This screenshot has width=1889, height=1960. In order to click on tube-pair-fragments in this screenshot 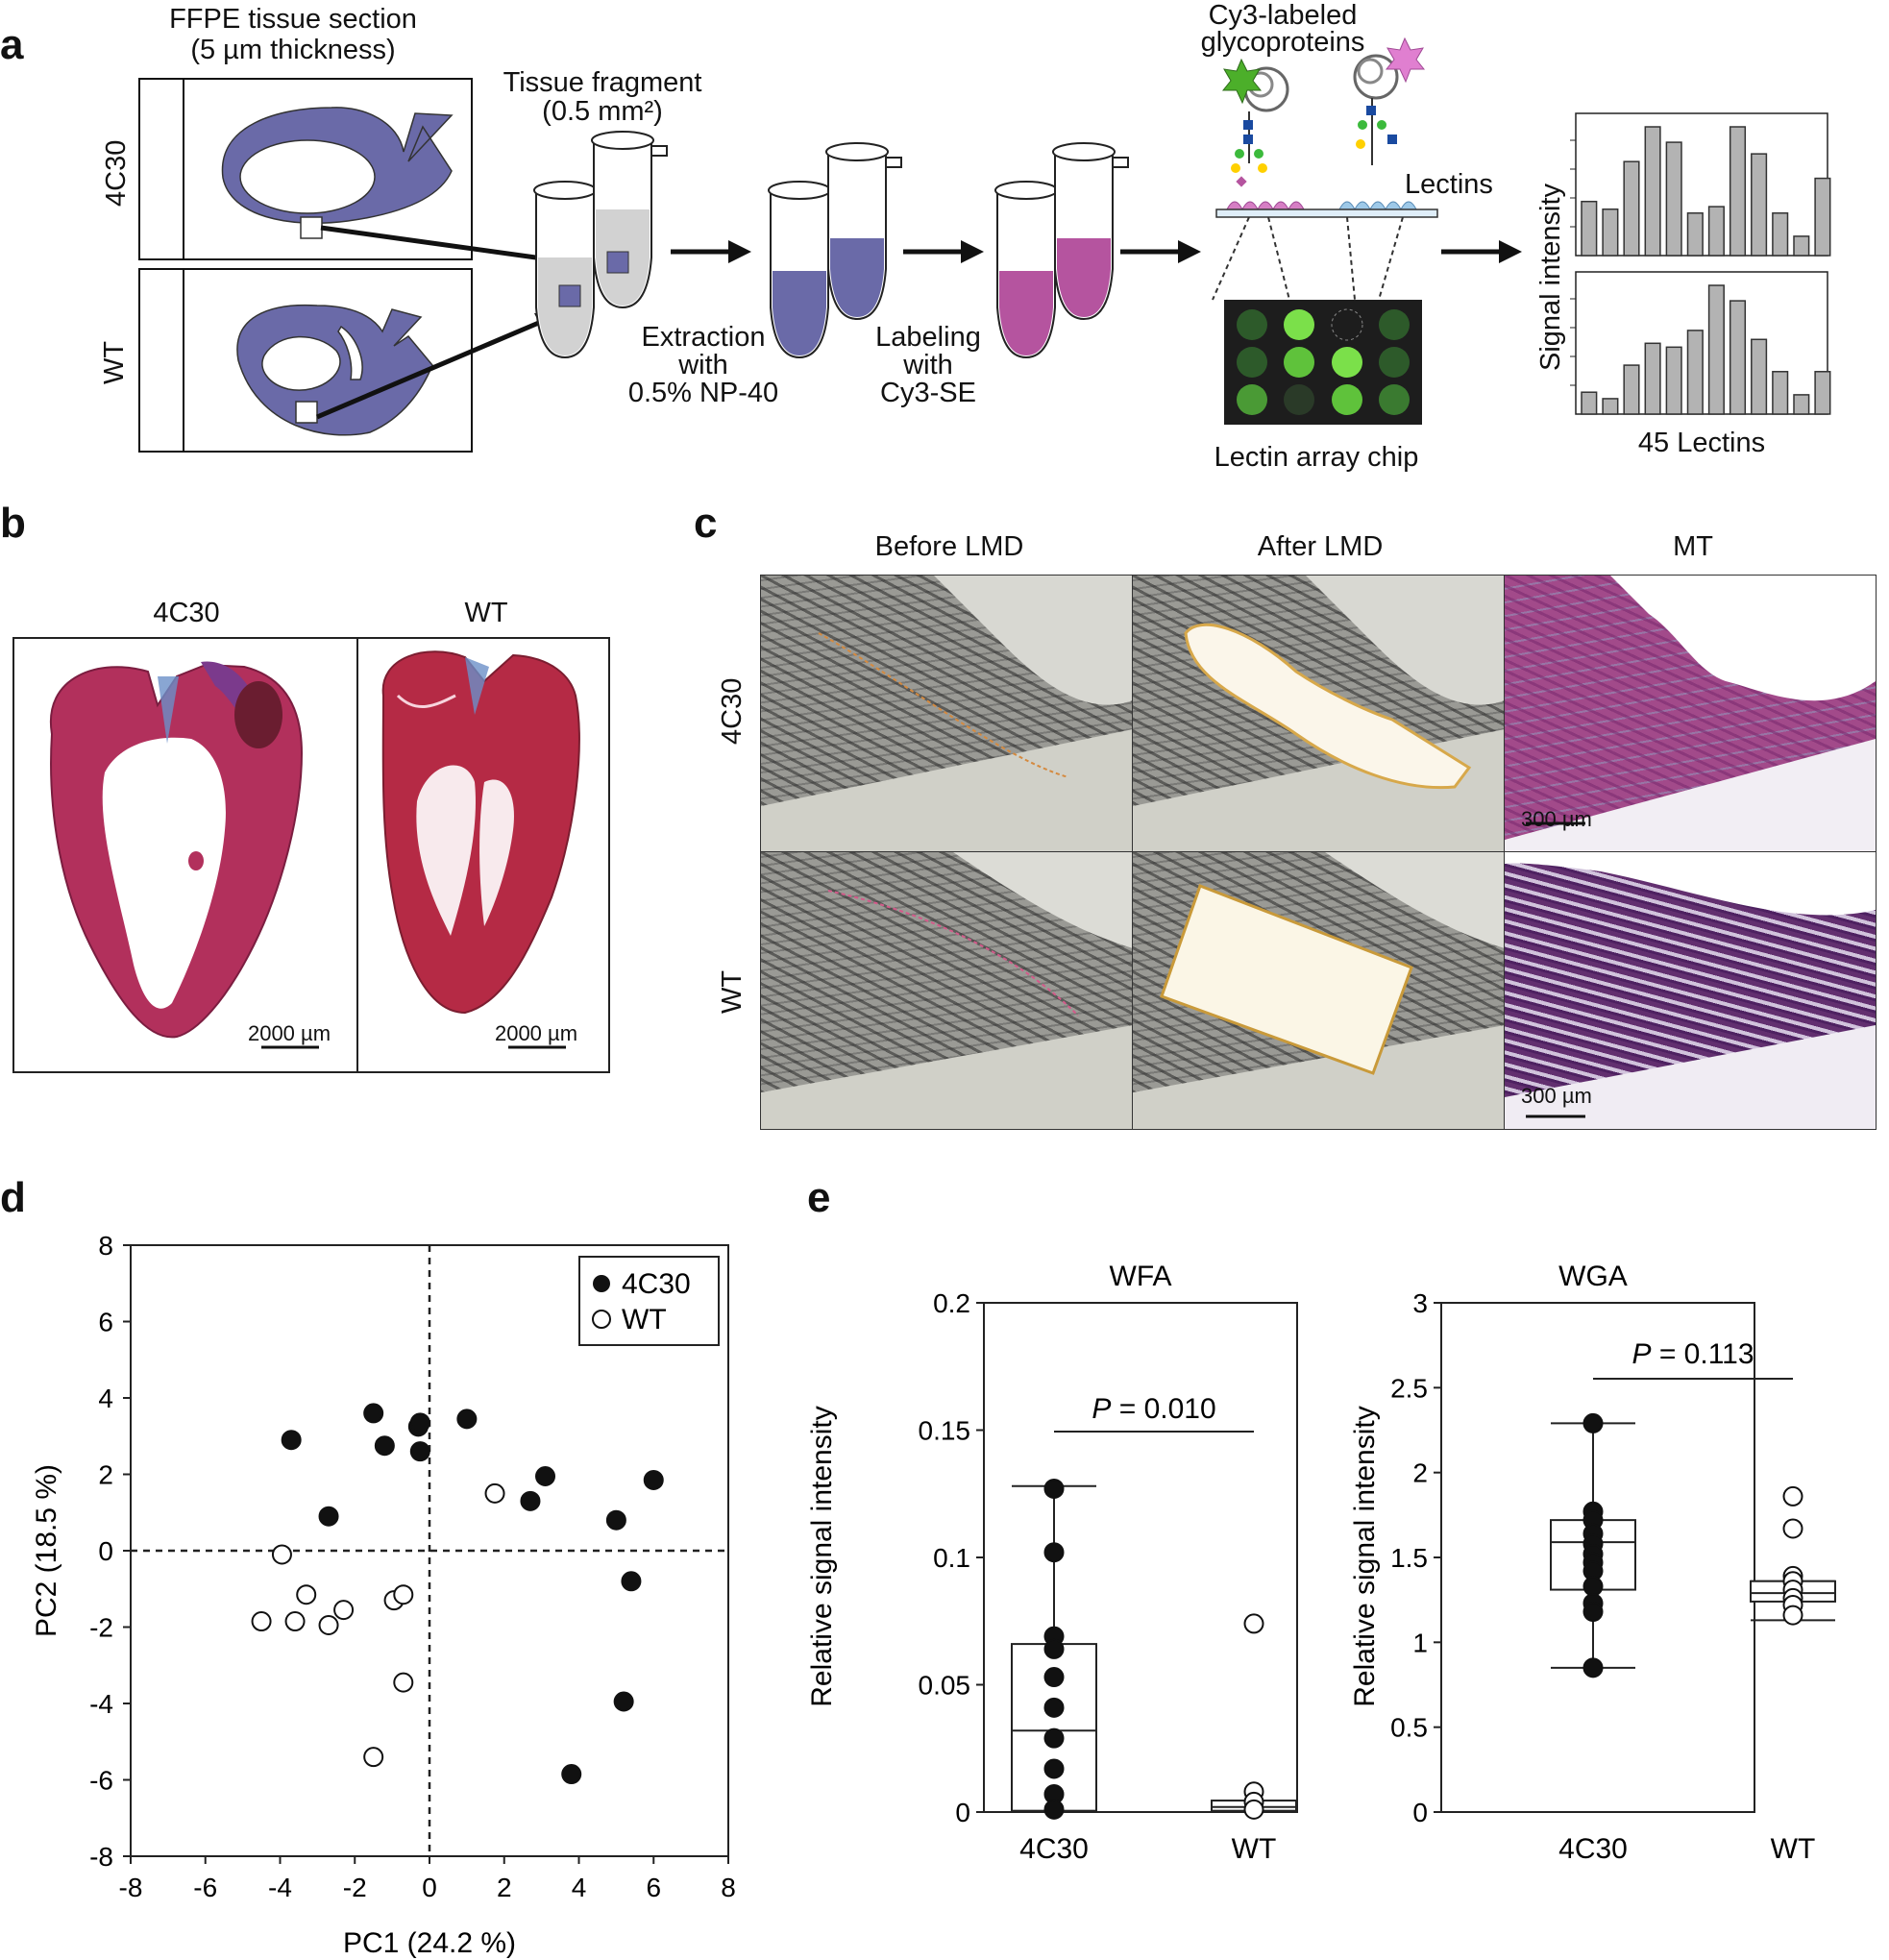, I will do `click(600, 245)`.